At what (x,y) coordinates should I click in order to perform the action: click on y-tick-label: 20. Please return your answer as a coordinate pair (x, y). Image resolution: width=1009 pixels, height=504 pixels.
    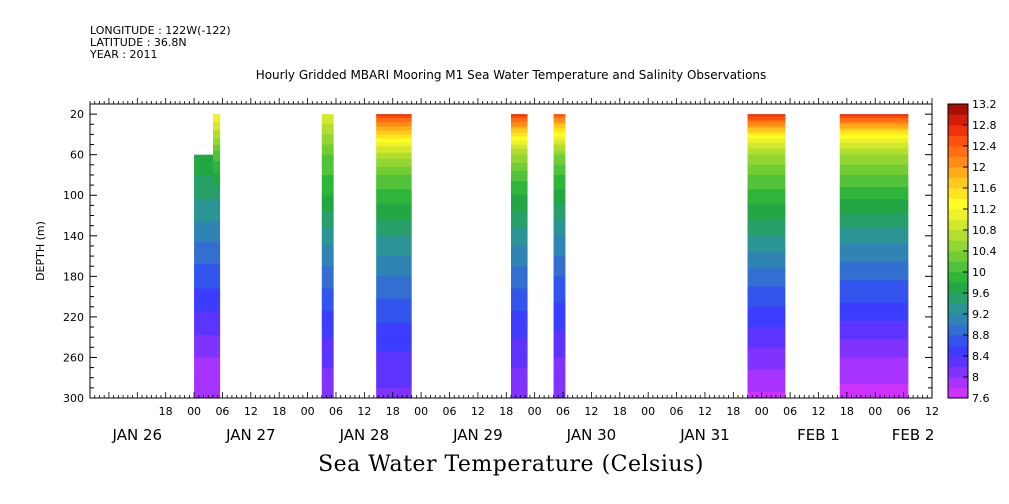
    Looking at the image, I should click on (77, 114).